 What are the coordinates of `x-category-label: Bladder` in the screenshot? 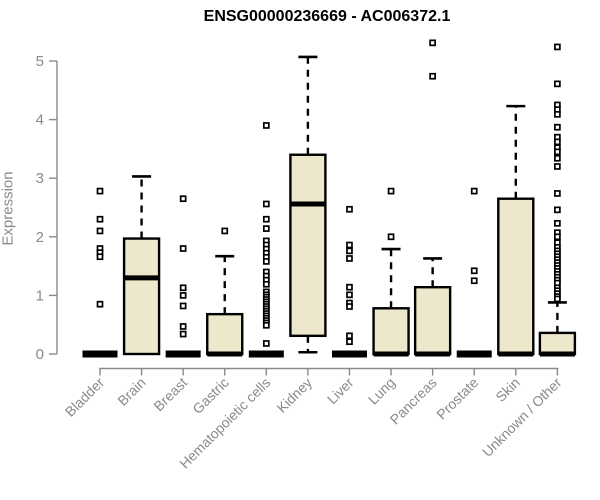 It's located at (85, 397).